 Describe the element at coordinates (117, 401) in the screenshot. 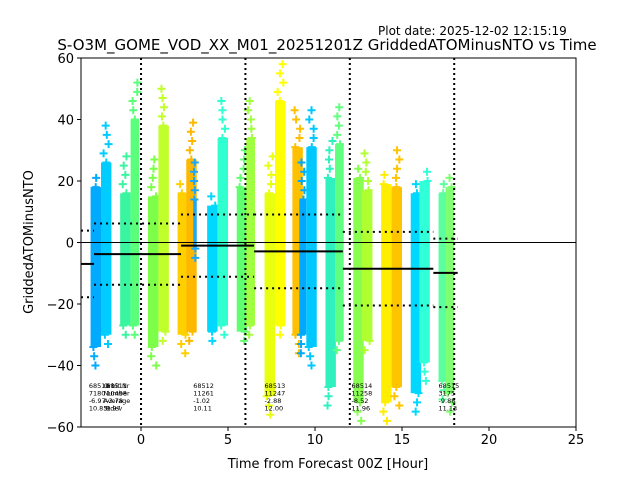

I see `stat-header-label: Average` at that location.